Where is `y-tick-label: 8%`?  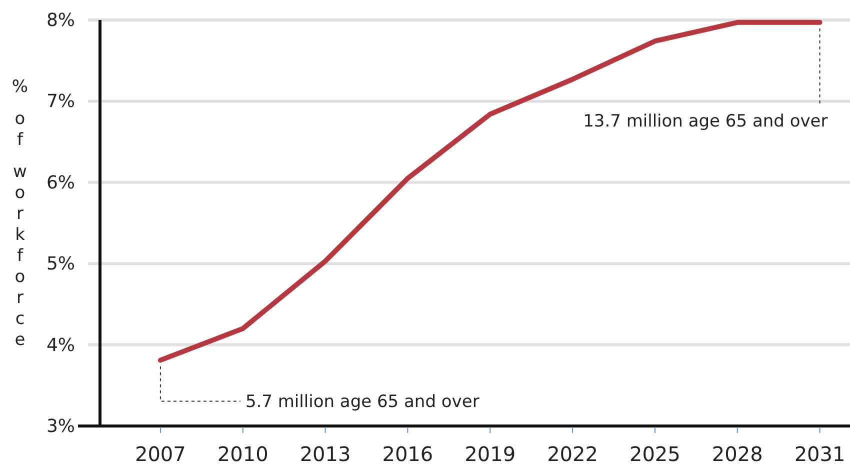 y-tick-label: 8% is located at coordinates (60, 20).